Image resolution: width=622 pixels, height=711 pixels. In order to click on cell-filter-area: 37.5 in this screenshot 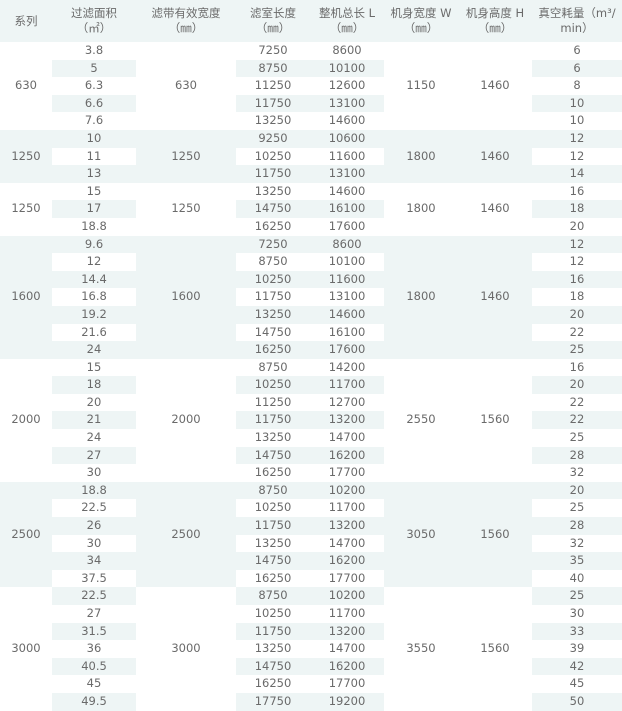, I will do `click(94, 578)`.